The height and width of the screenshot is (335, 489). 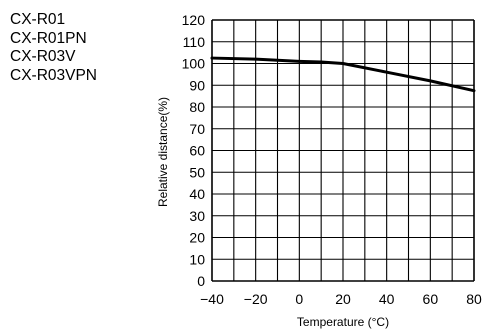 I want to click on y-tick-label: 90, so click(x=197, y=85).